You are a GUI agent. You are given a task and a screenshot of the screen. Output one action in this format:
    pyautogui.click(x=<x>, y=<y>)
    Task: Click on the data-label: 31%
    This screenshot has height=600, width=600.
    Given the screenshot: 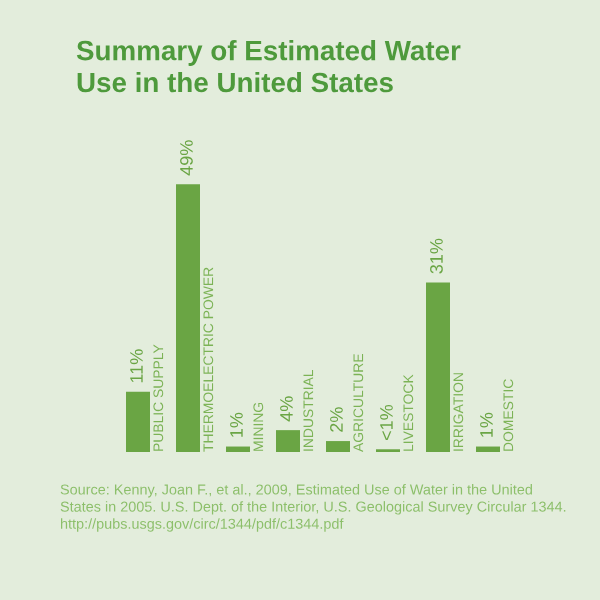 What is the action you would take?
    pyautogui.click(x=436, y=256)
    